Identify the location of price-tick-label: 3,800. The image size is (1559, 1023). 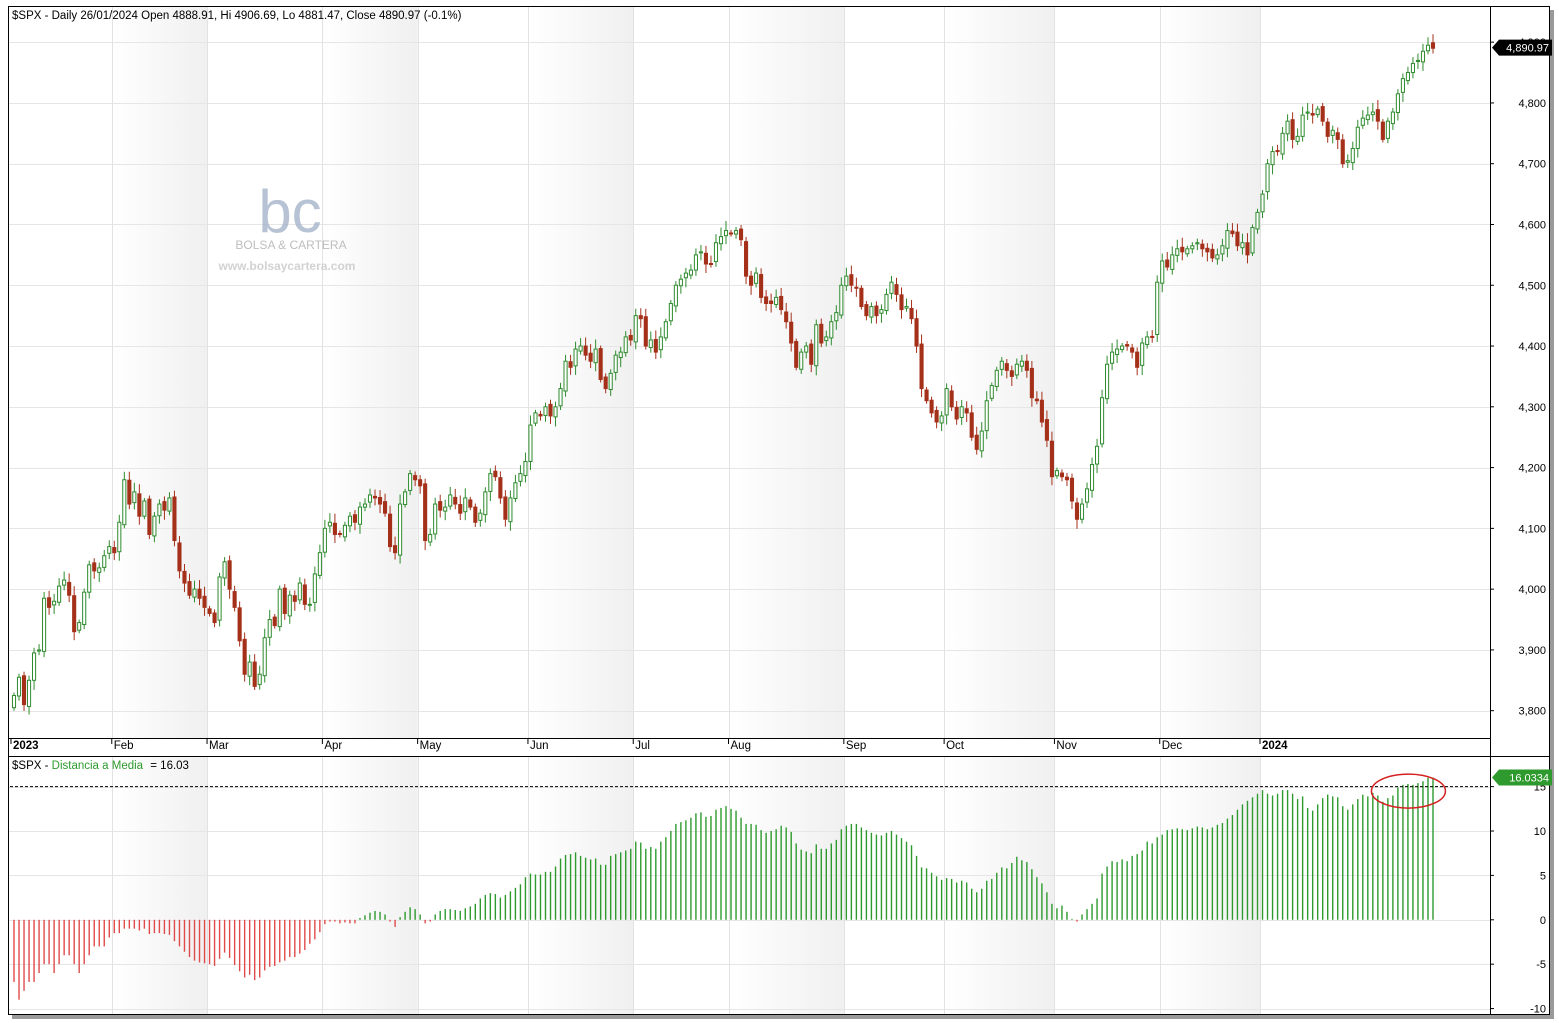
(1532, 712).